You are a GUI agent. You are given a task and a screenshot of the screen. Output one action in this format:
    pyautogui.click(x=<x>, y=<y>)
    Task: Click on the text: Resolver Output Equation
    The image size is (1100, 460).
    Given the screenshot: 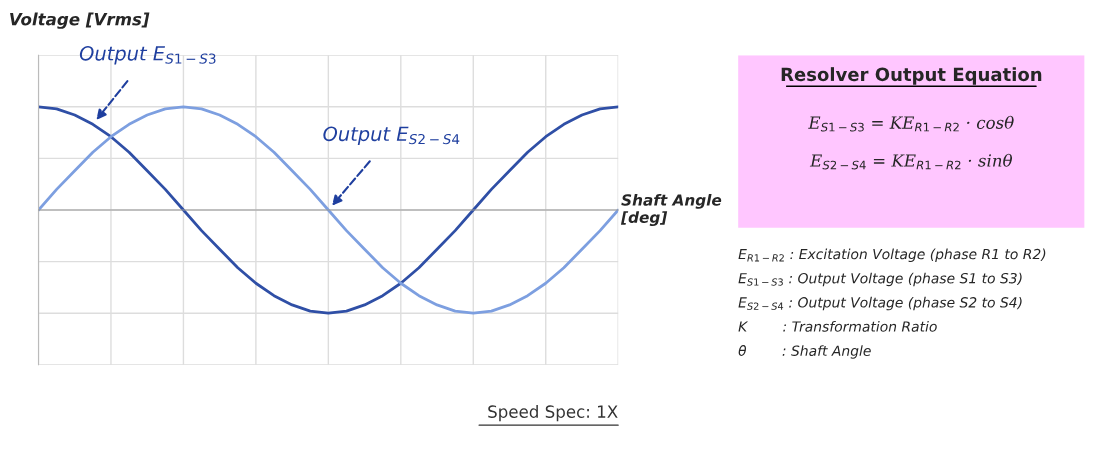 What is the action you would take?
    pyautogui.click(x=911, y=76)
    